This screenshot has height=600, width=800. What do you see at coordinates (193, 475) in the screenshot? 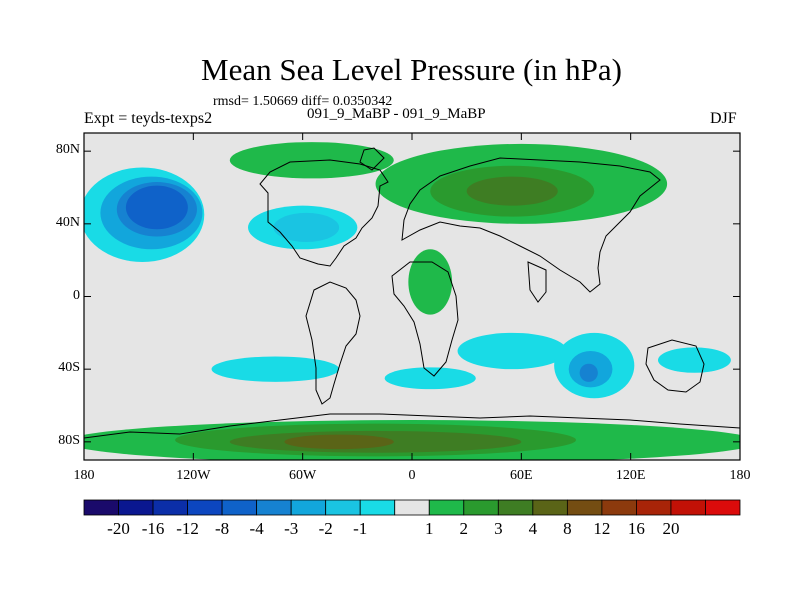
I see `x-tick-label: 120W` at bounding box center [193, 475].